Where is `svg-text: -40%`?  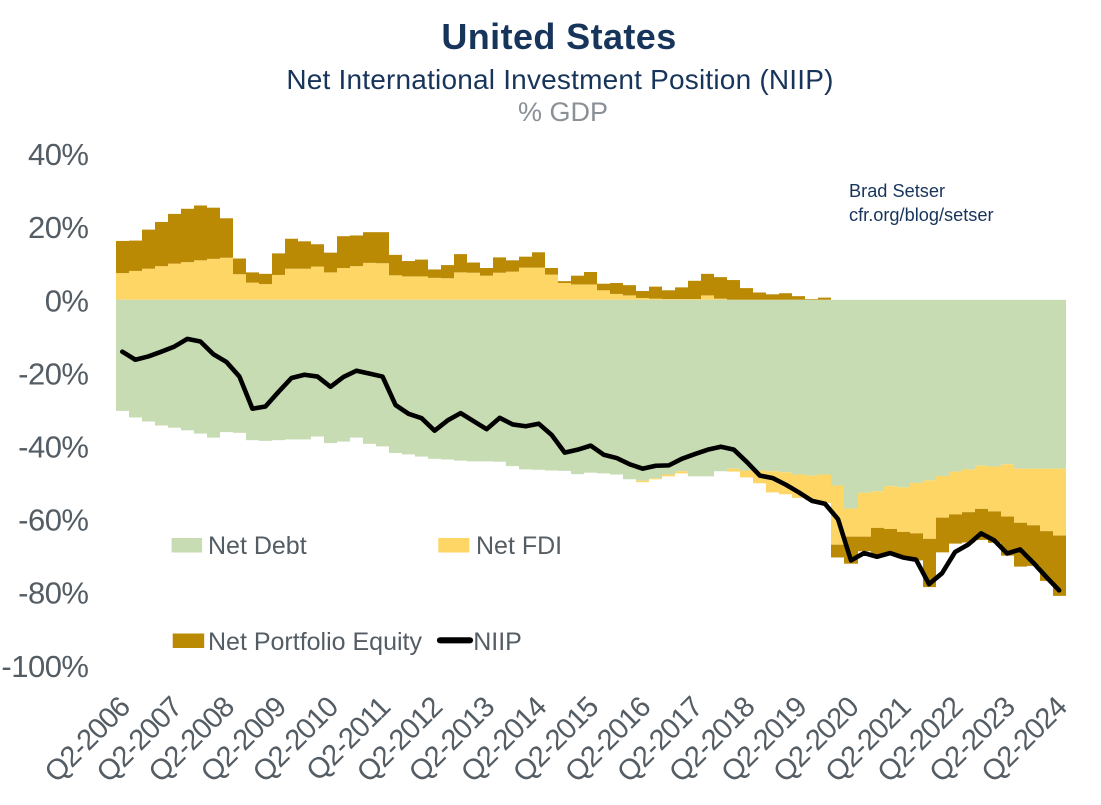
svg-text: -40% is located at coordinates (53, 447).